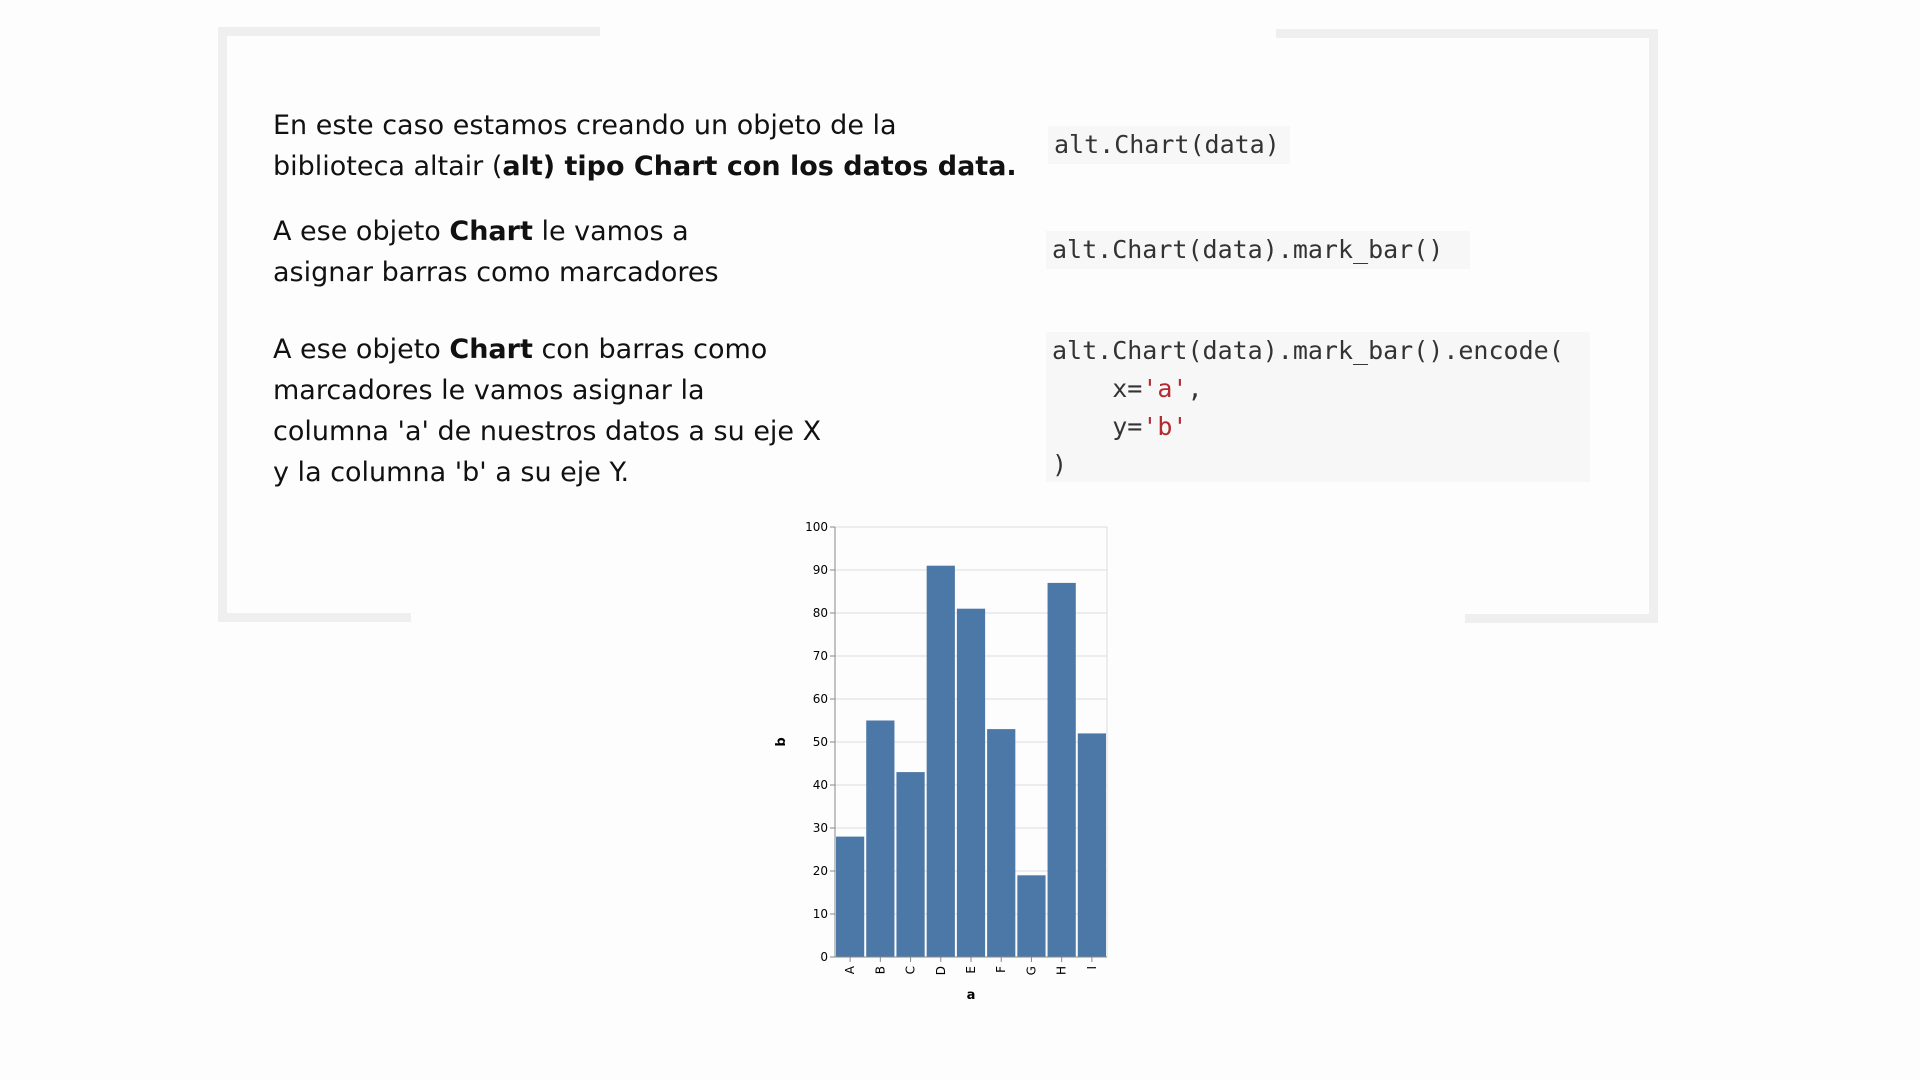  I want to click on frame-top-left, so click(409, 31).